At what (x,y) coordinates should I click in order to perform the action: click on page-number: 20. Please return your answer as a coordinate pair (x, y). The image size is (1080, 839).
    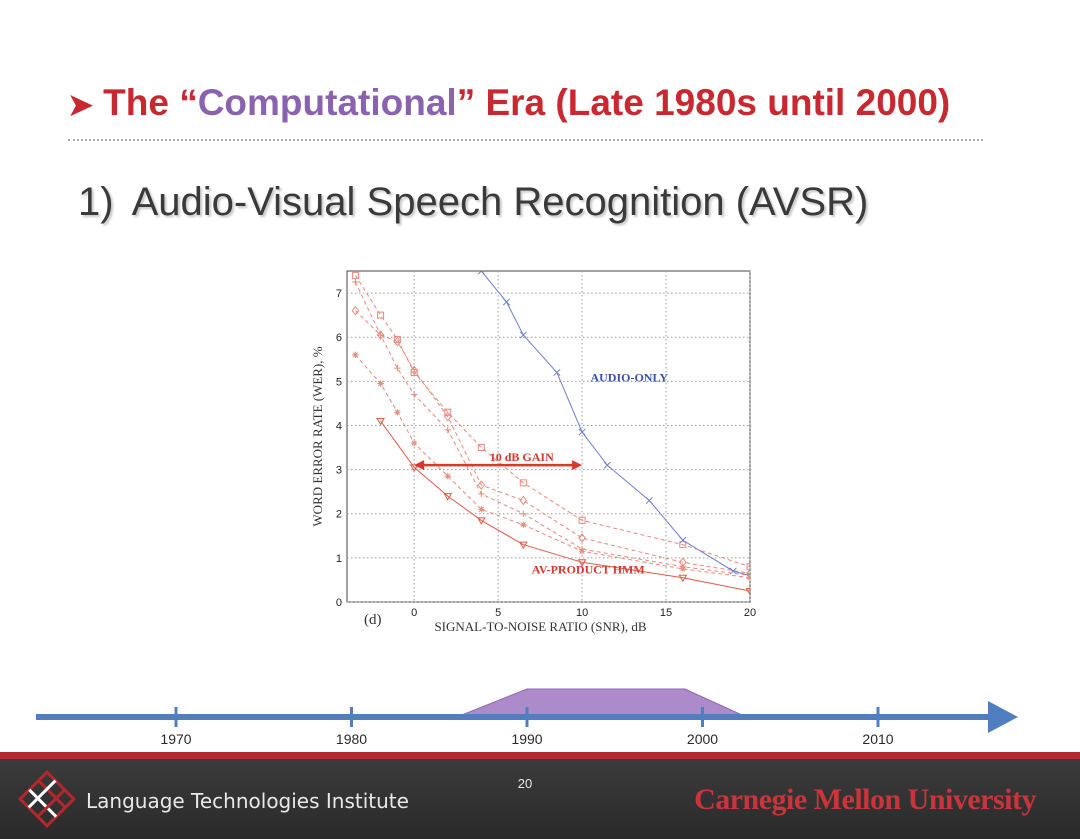
    Looking at the image, I should click on (525, 783).